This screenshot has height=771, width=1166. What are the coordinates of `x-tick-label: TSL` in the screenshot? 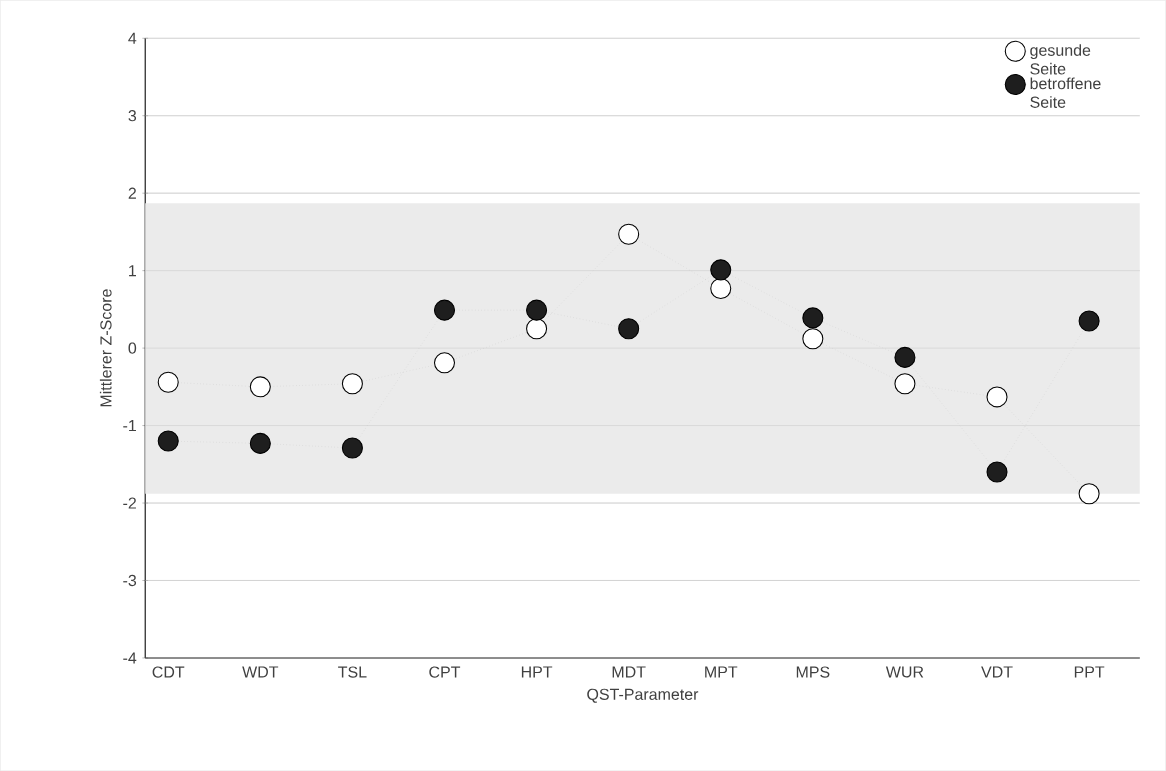 It's located at (352, 672).